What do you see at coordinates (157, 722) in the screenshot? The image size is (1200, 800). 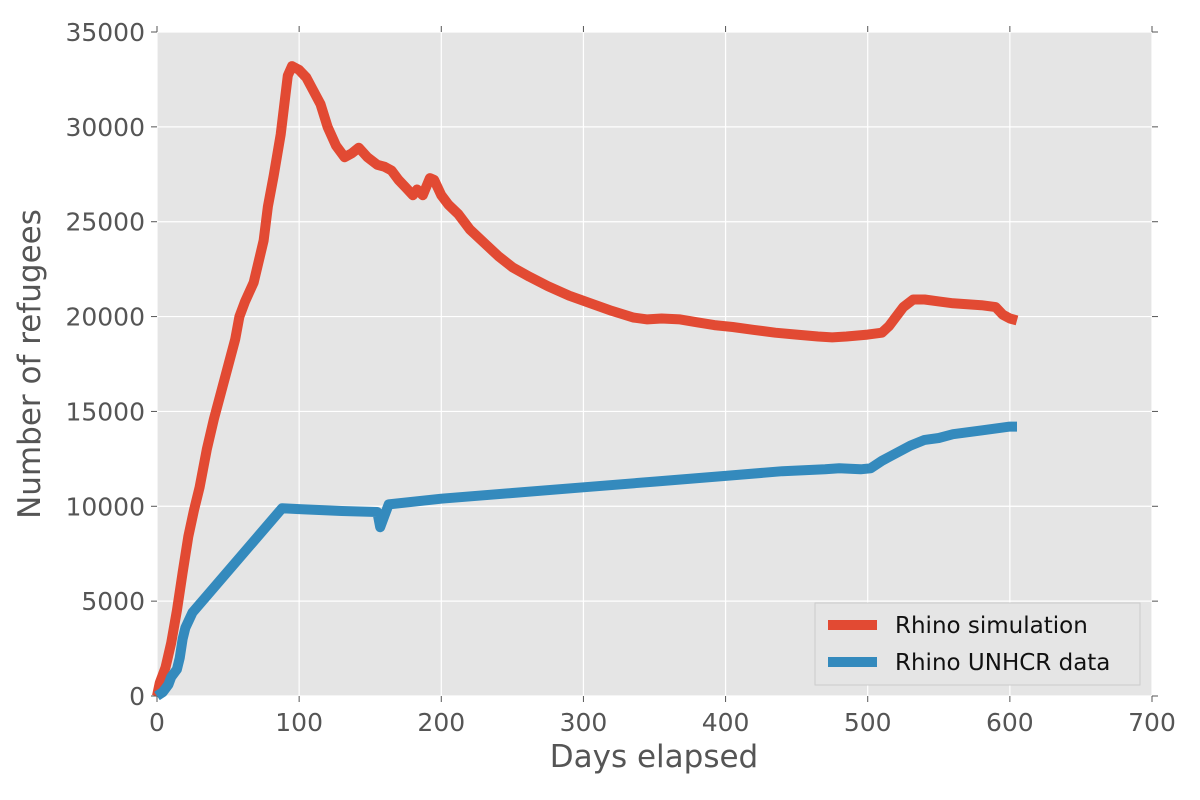 I see `x-tick-label: 0` at bounding box center [157, 722].